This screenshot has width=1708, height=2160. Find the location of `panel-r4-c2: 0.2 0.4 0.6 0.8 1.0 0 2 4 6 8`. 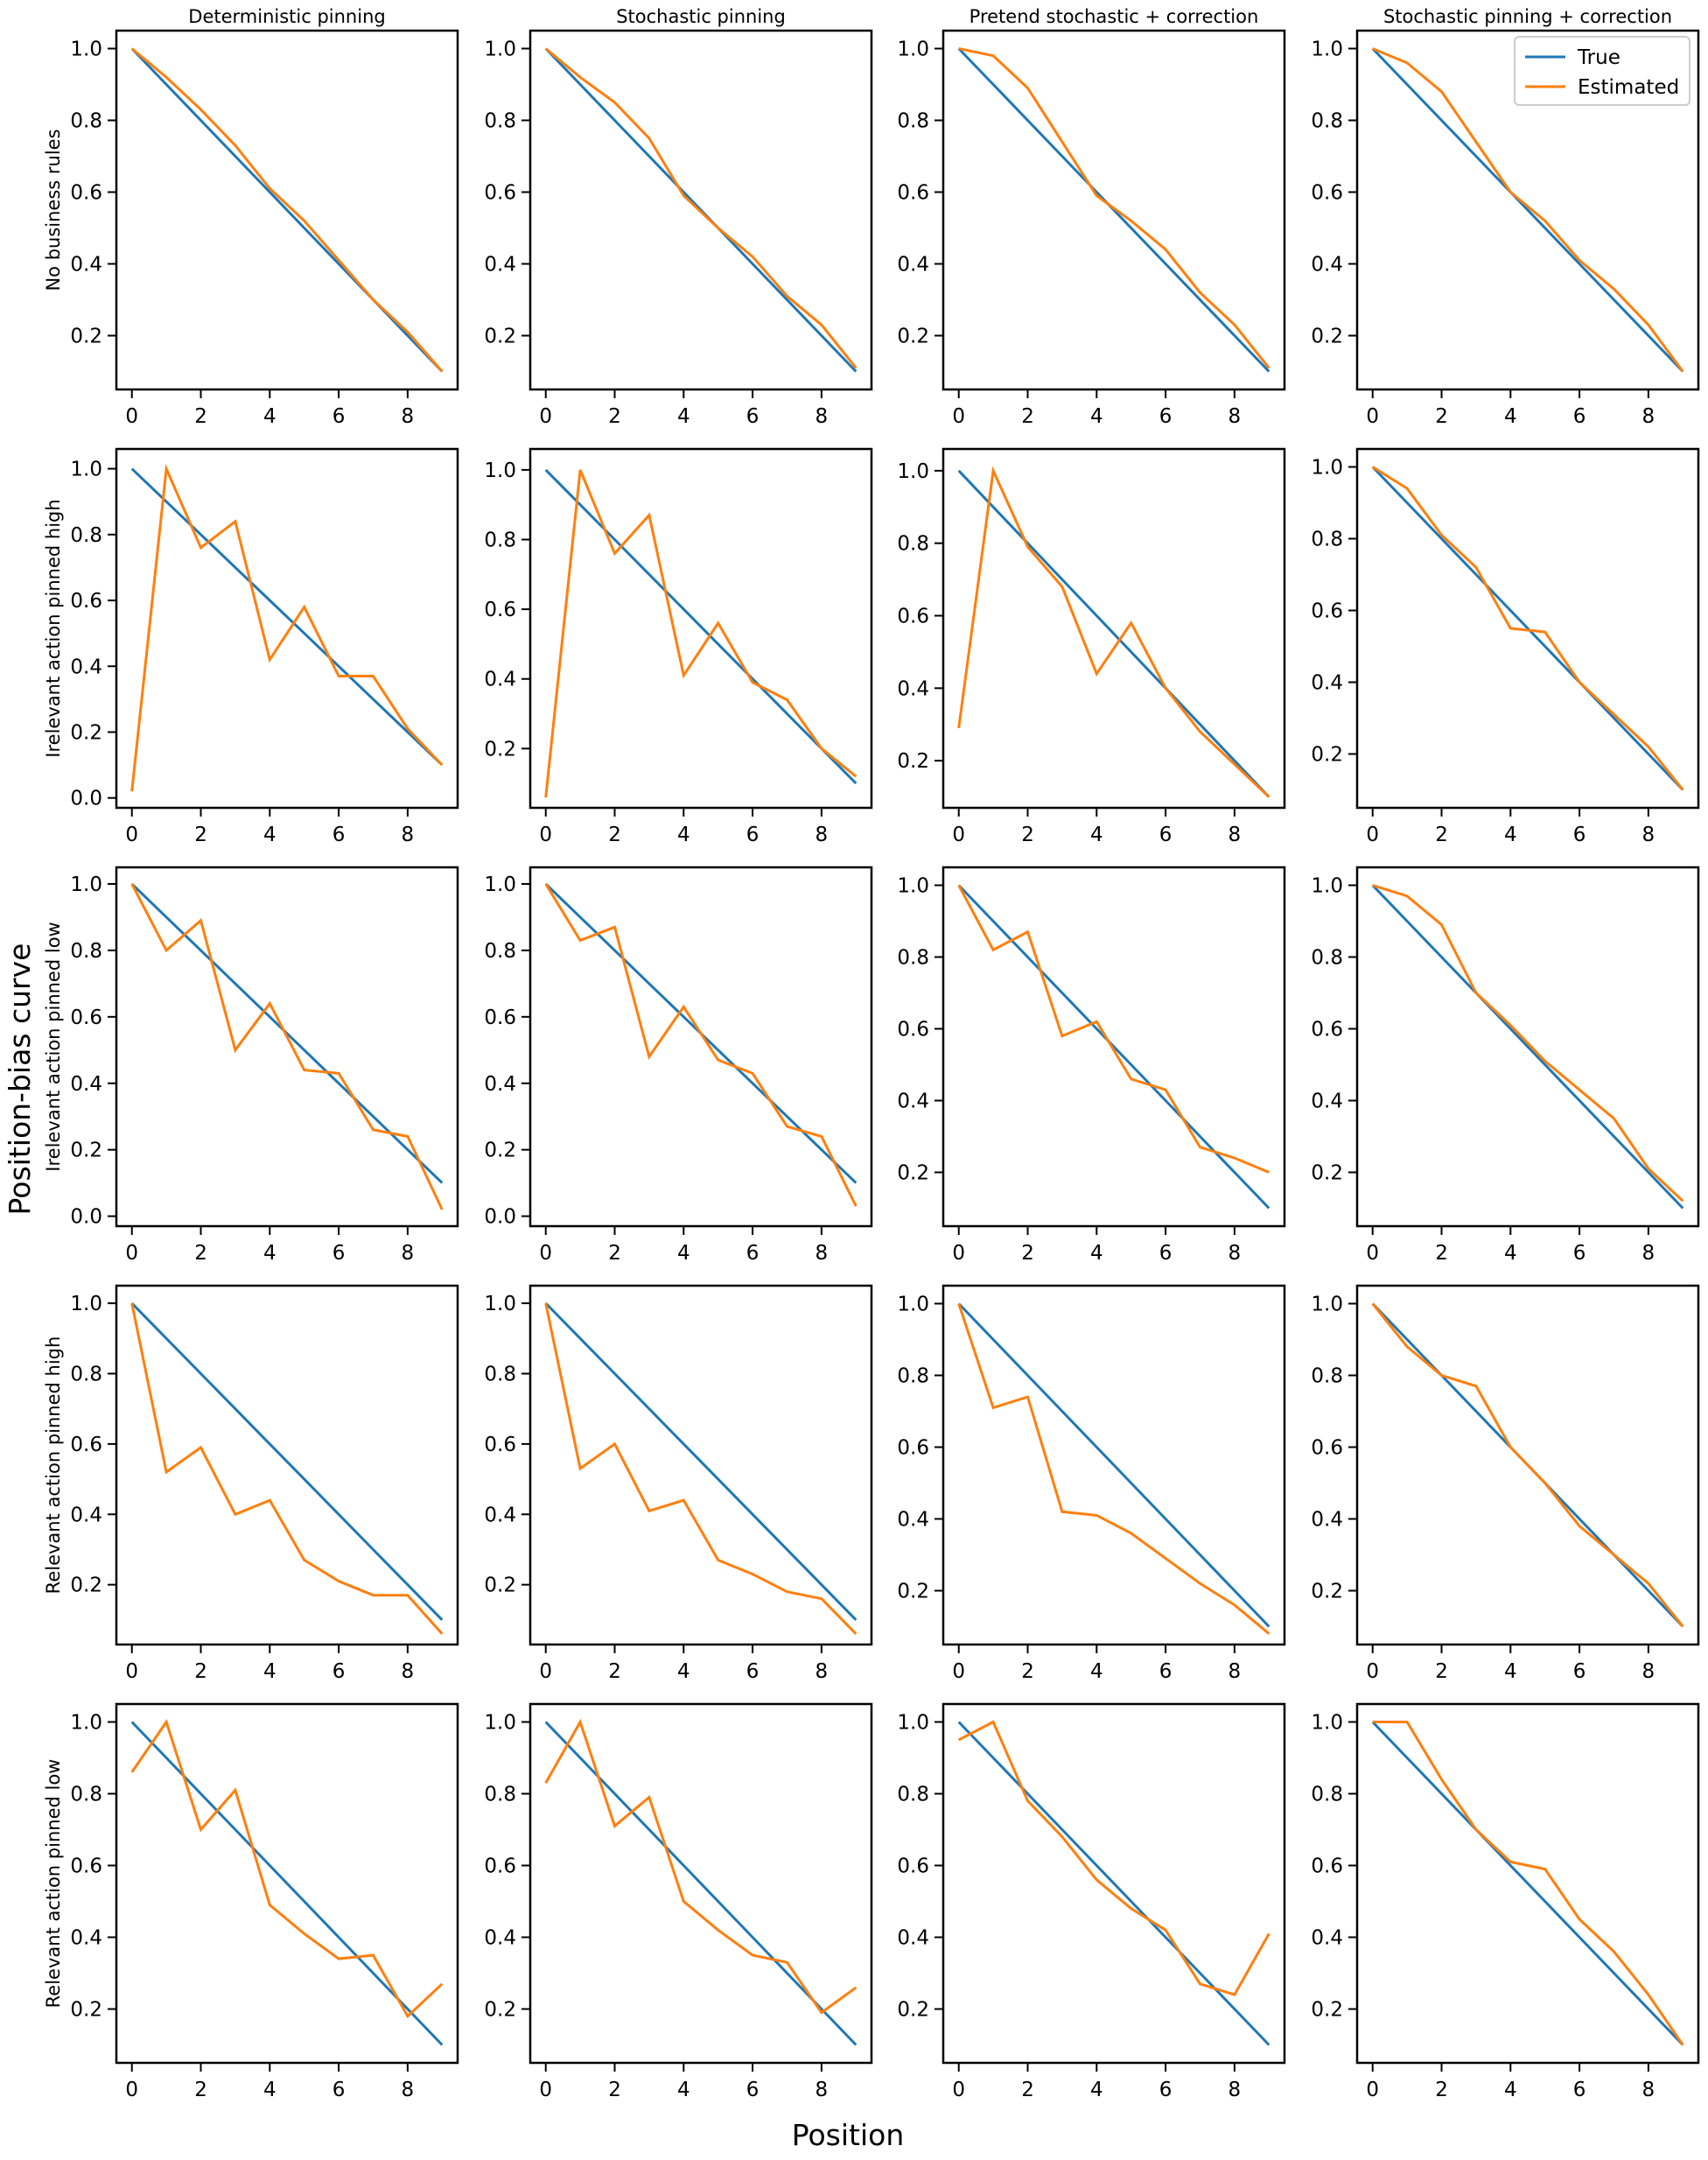

panel-r4-c2: 0.2 0.4 0.6 0.8 1.0 0 2 4 6 8 is located at coordinates (1091, 1902).